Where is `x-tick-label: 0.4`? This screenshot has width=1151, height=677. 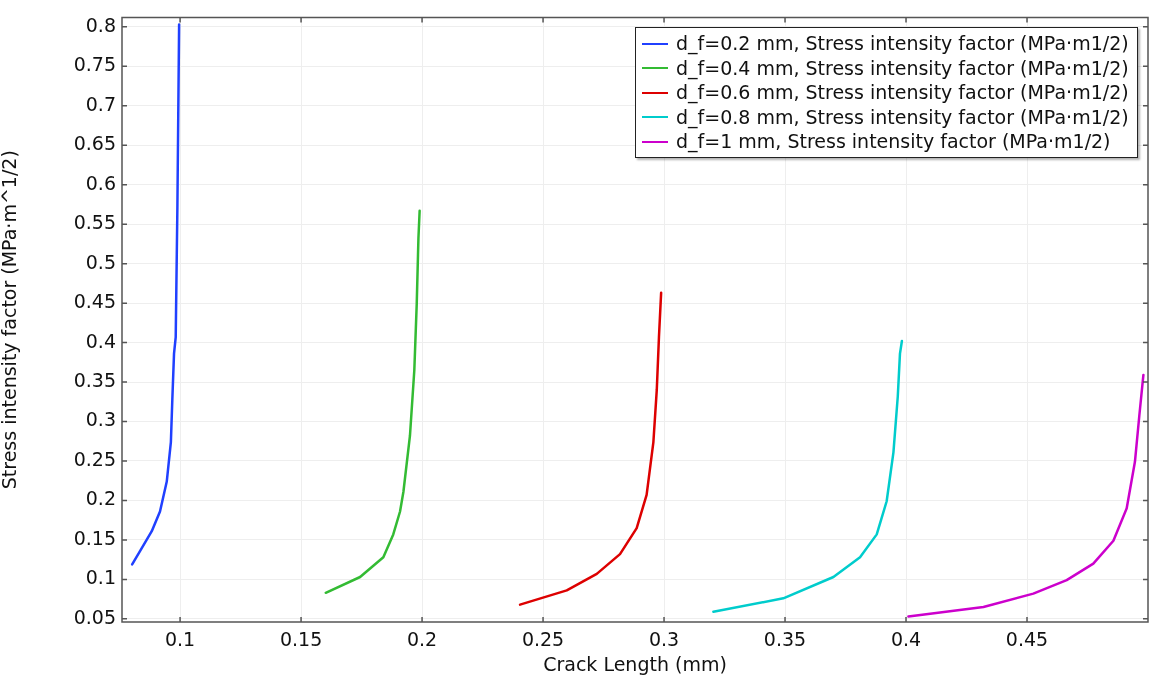 x-tick-label: 0.4 is located at coordinates (906, 639).